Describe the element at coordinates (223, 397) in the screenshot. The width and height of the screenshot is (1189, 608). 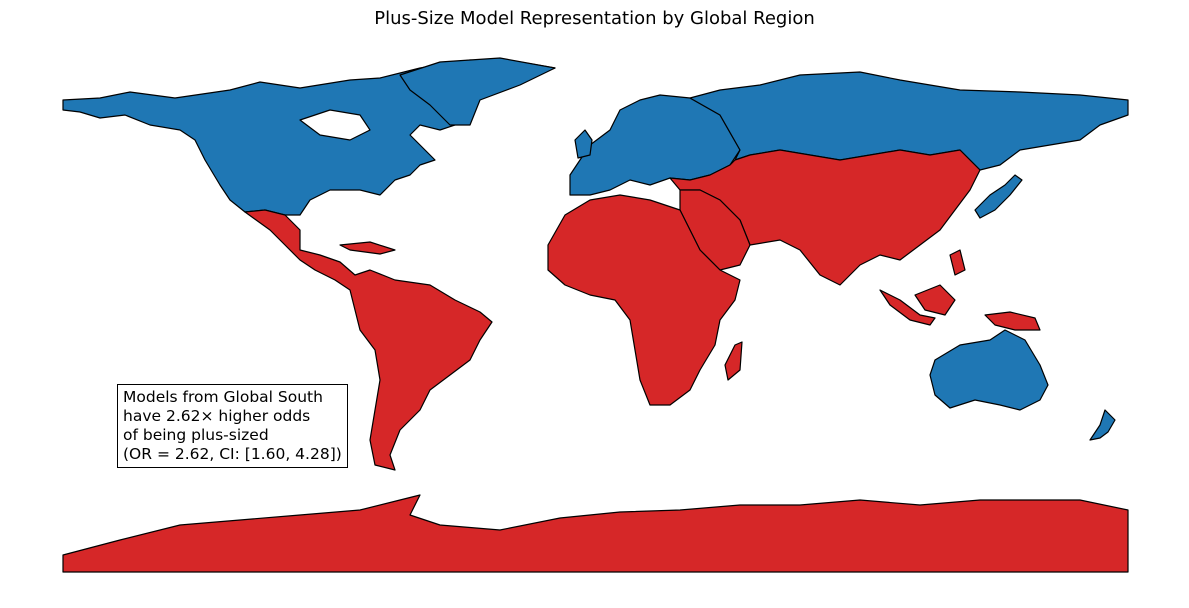
I see `annotation-line: Models from Global South` at that location.